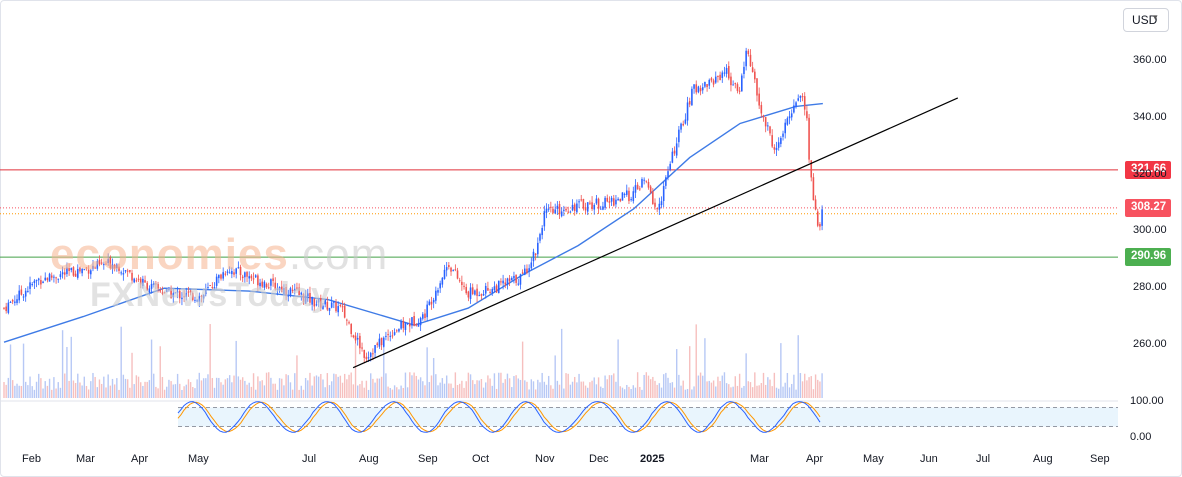 This screenshot has height=477, width=1182. What do you see at coordinates (1150, 60) in the screenshot?
I see `y-tick-label: 360.00` at bounding box center [1150, 60].